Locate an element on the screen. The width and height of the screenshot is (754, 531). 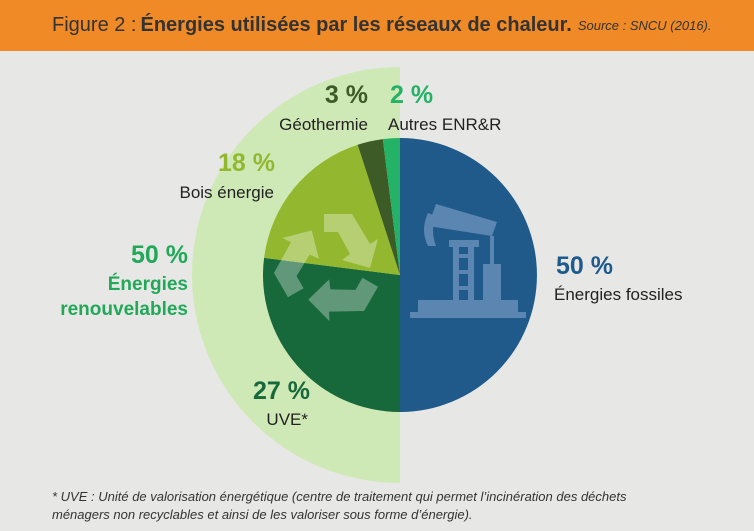
label-renouvelables-name-line2: renouvelables is located at coordinates (124, 309).